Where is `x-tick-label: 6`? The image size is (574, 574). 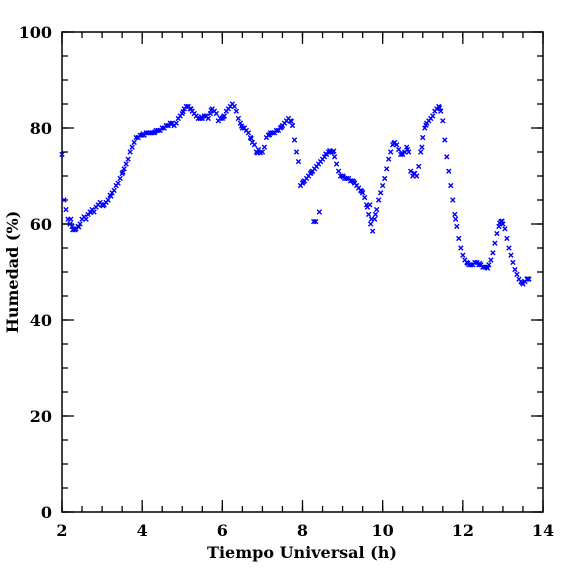 x-tick-label: 6 is located at coordinates (222, 530).